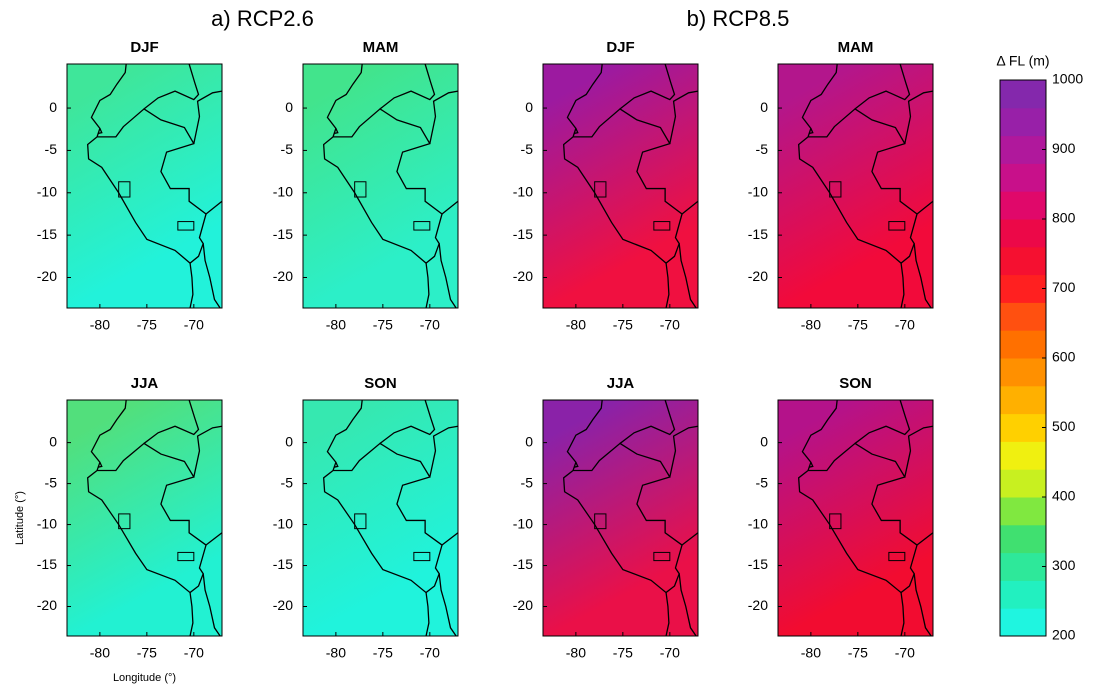  I want to click on colorbar-tick-label: 900, so click(1064, 148).